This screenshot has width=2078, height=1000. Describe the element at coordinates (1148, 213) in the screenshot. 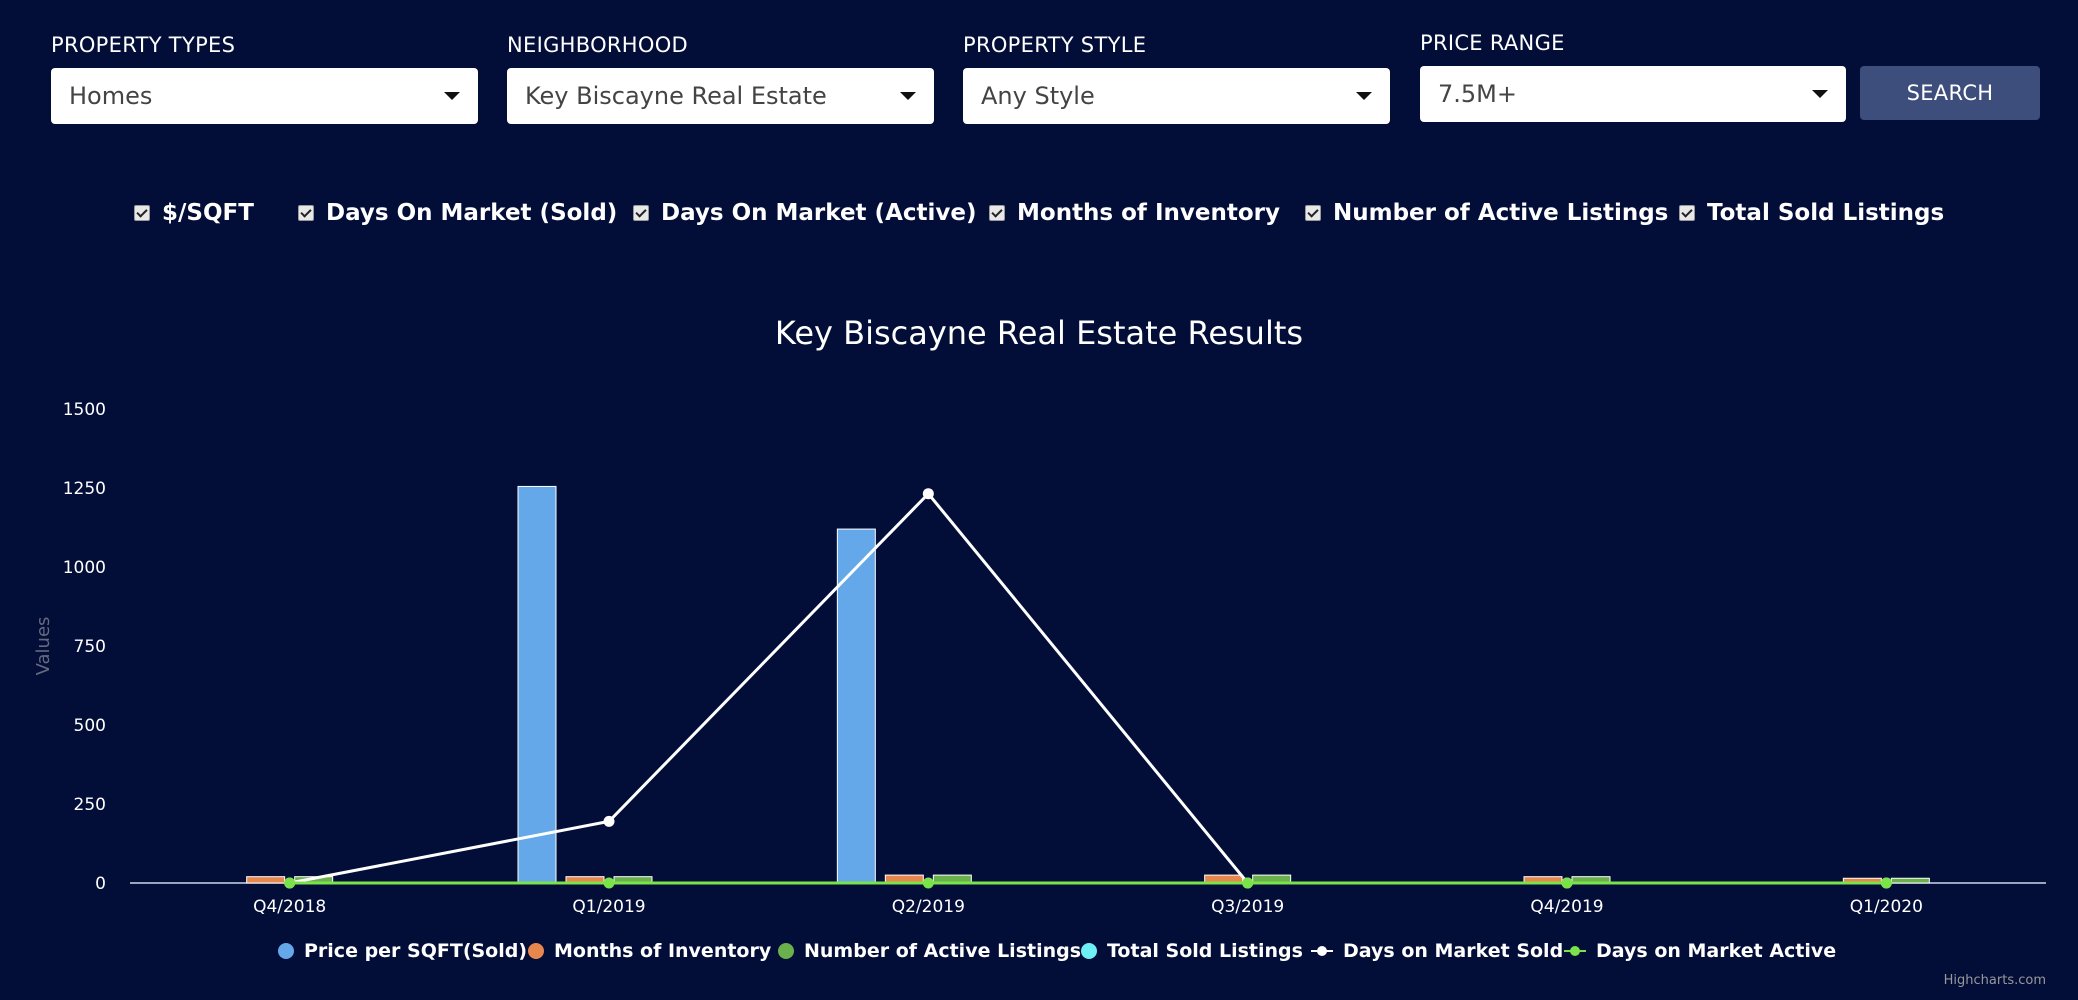

I see `checkbox-label: Months of Inventory` at that location.